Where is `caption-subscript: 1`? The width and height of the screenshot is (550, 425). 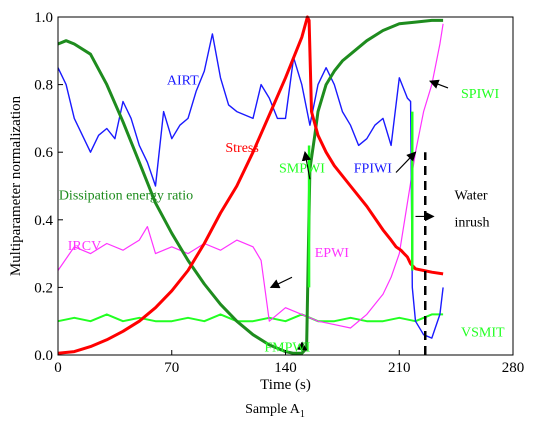 caption-subscript: 1 is located at coordinates (302, 414).